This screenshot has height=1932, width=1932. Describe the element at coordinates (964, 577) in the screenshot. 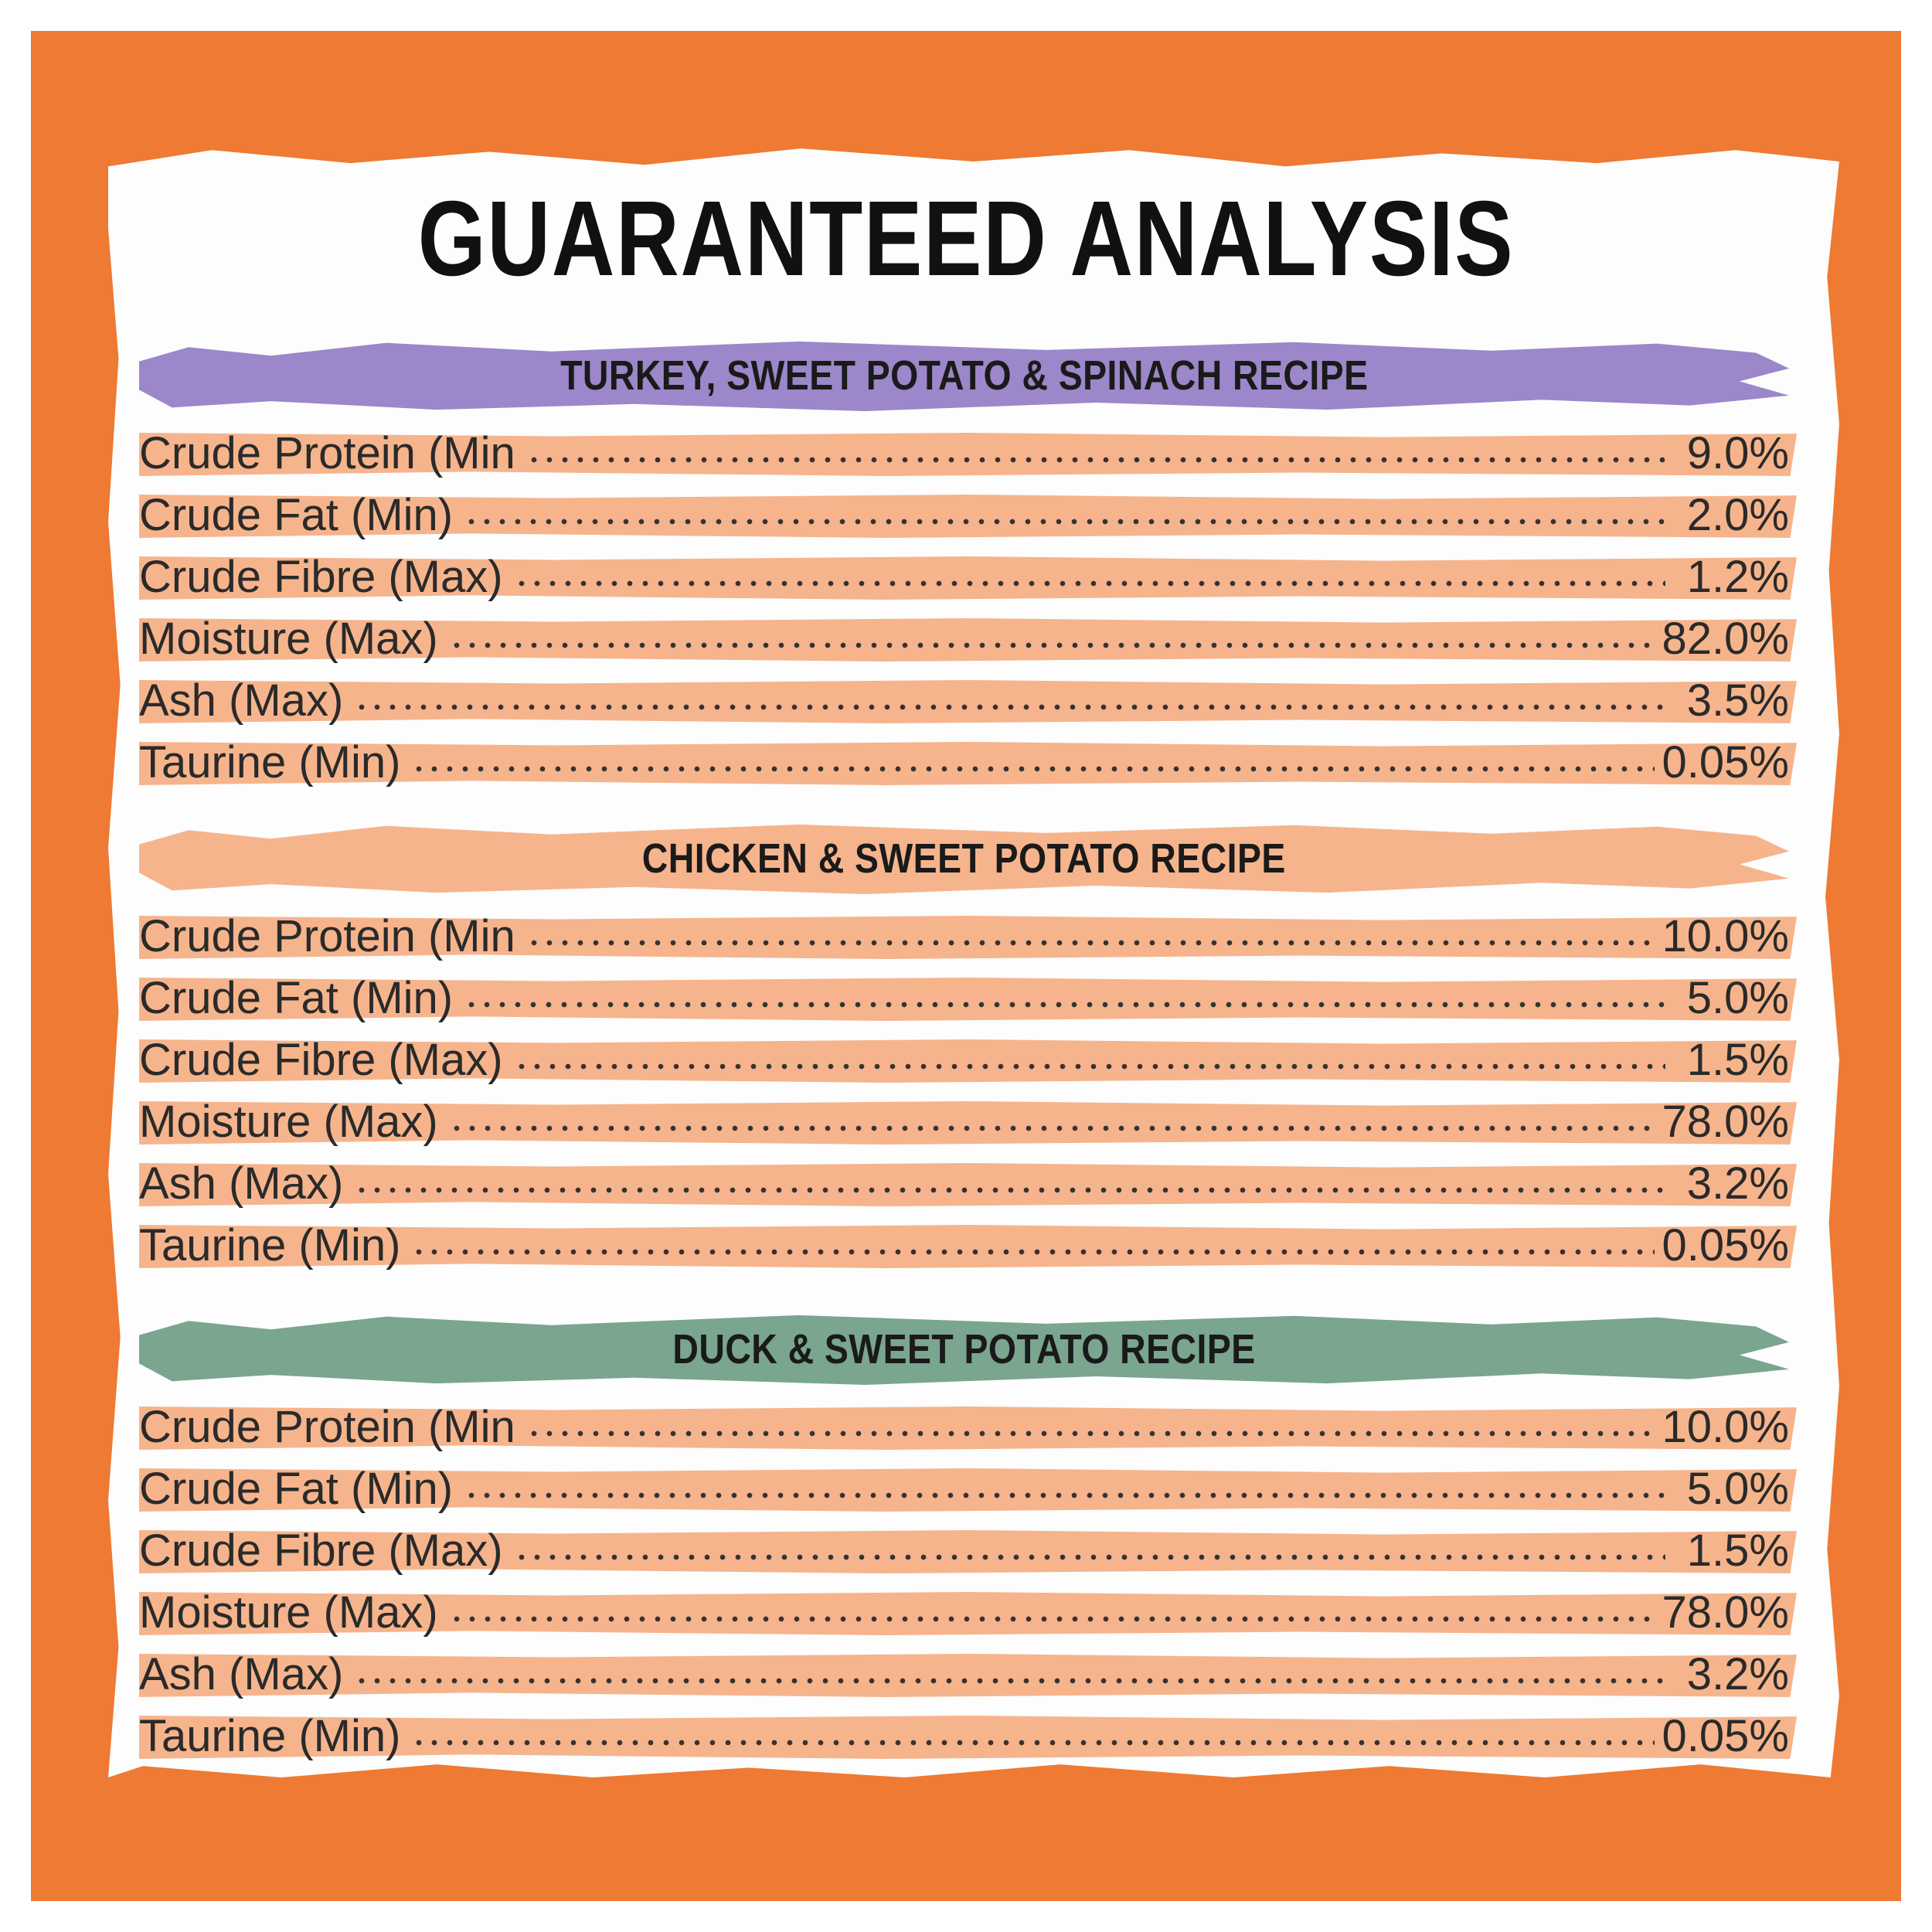

I see `analysis-row: Crude Fibre (Max) 1.2%` at that location.